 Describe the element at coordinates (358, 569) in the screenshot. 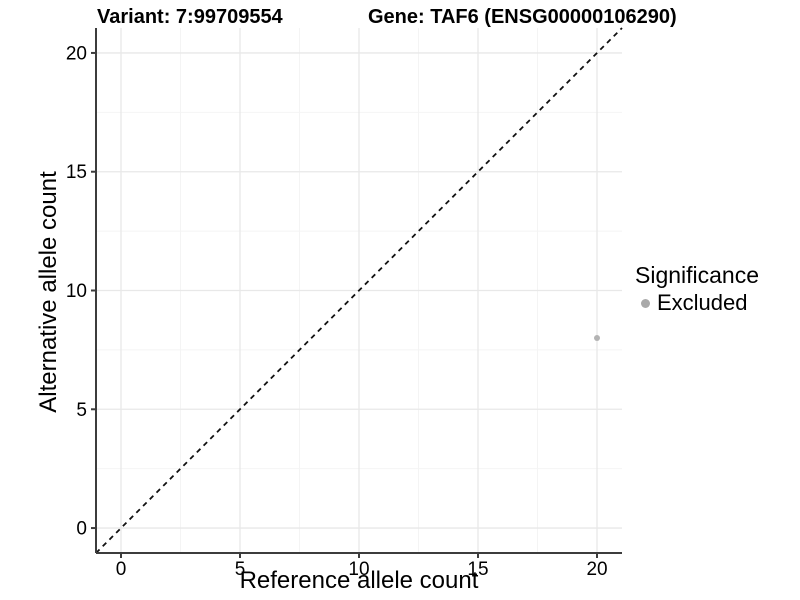

I see `x-tick-label: 10` at that location.